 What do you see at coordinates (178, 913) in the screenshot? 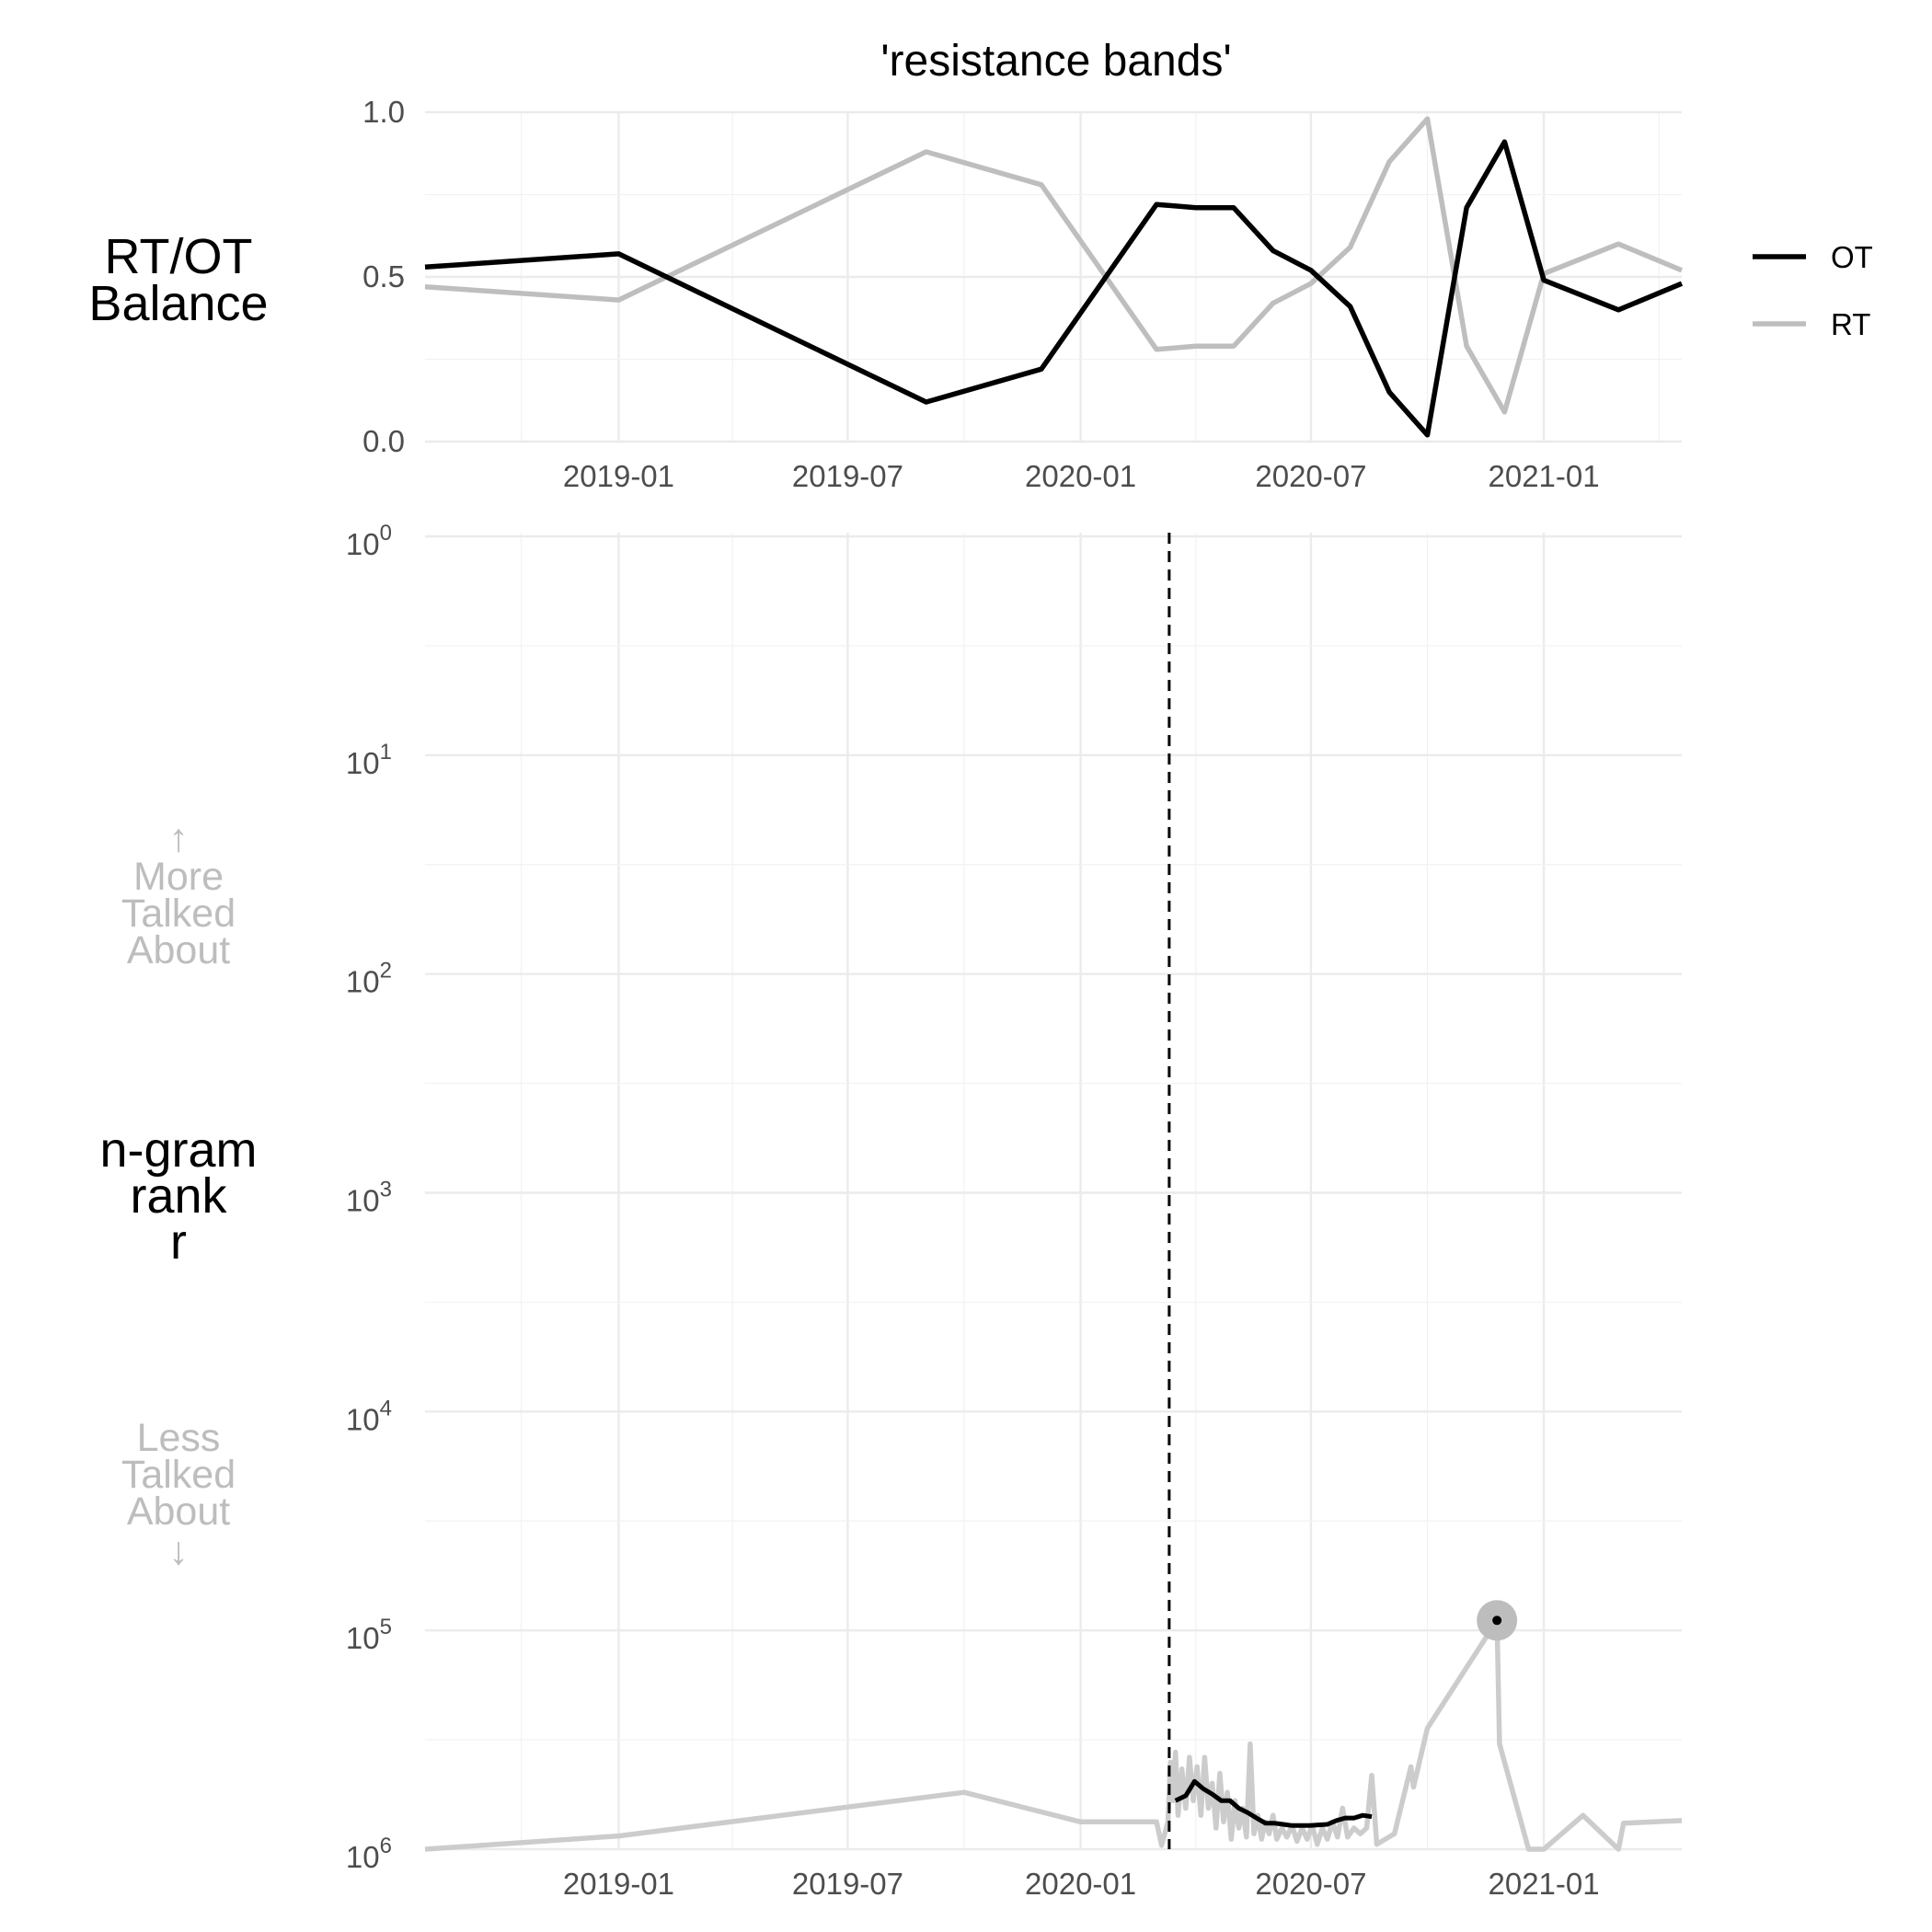
I see `more-talked-about-line: Talked` at bounding box center [178, 913].